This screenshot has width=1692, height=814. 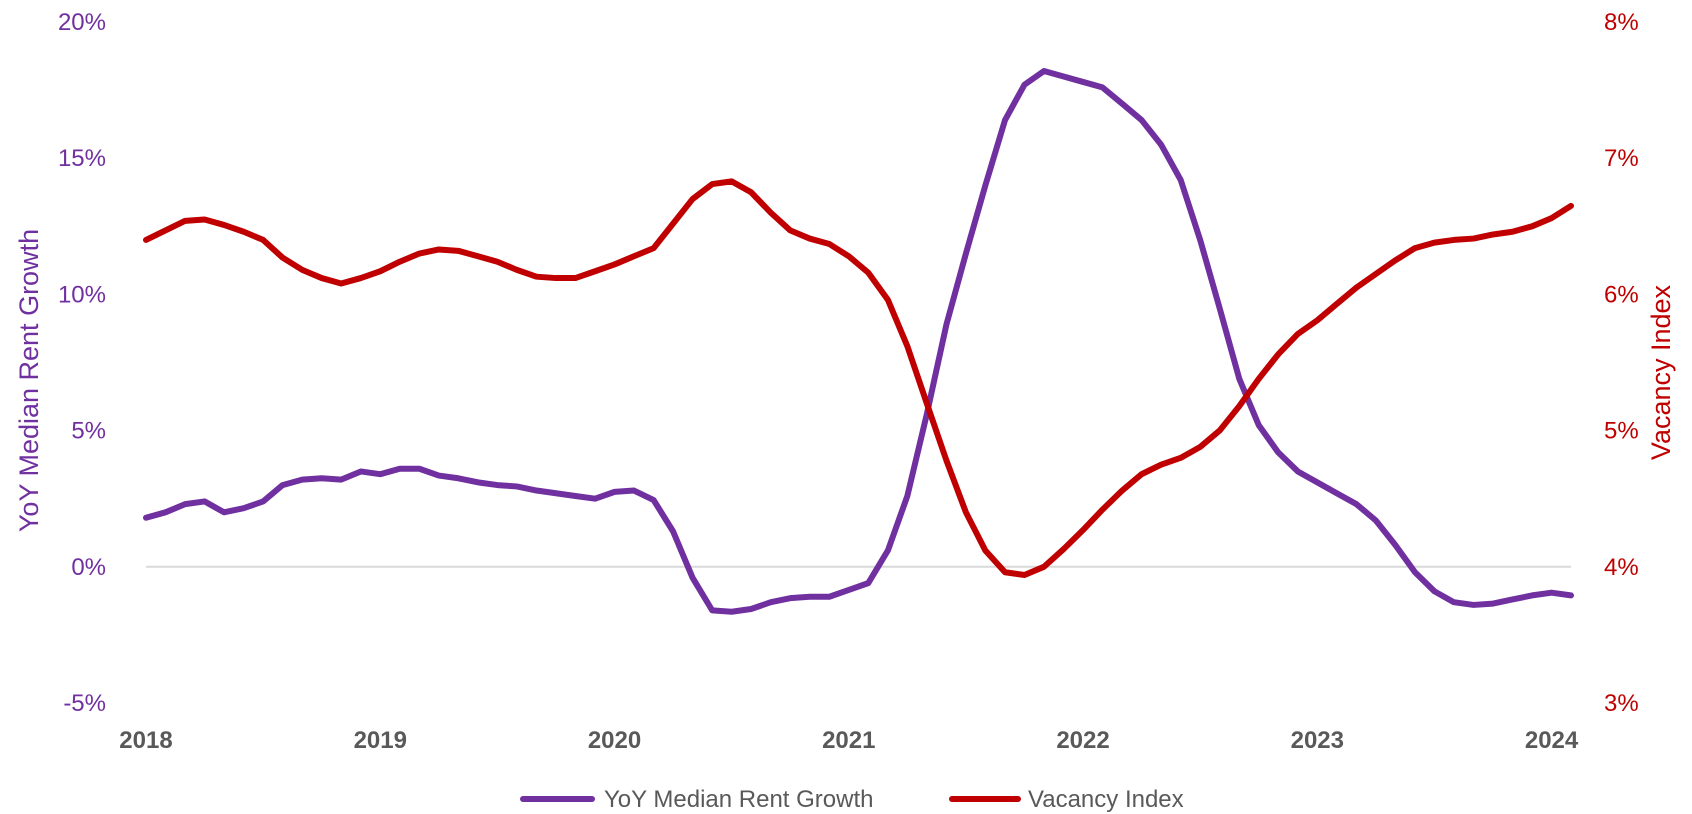 What do you see at coordinates (82, 158) in the screenshot?
I see `y-left-tick-label: 15%` at bounding box center [82, 158].